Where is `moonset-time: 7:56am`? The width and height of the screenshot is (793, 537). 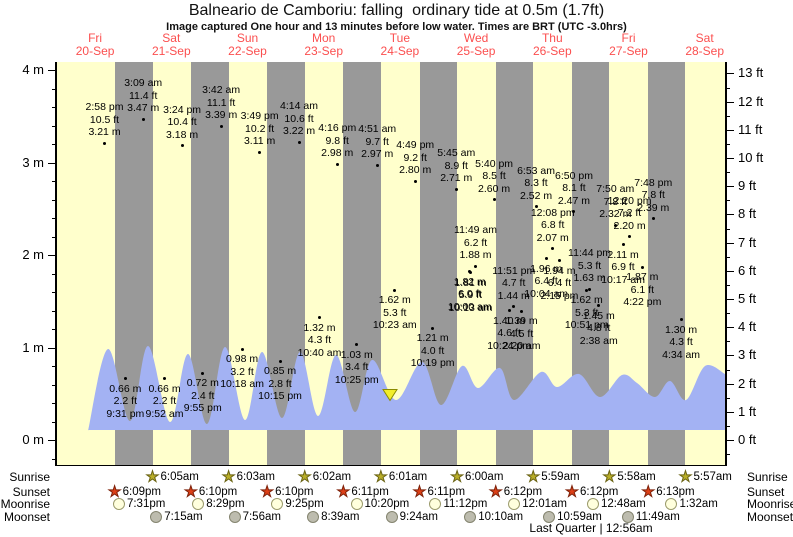
moonset-time: 7:56am is located at coordinates (261, 517).